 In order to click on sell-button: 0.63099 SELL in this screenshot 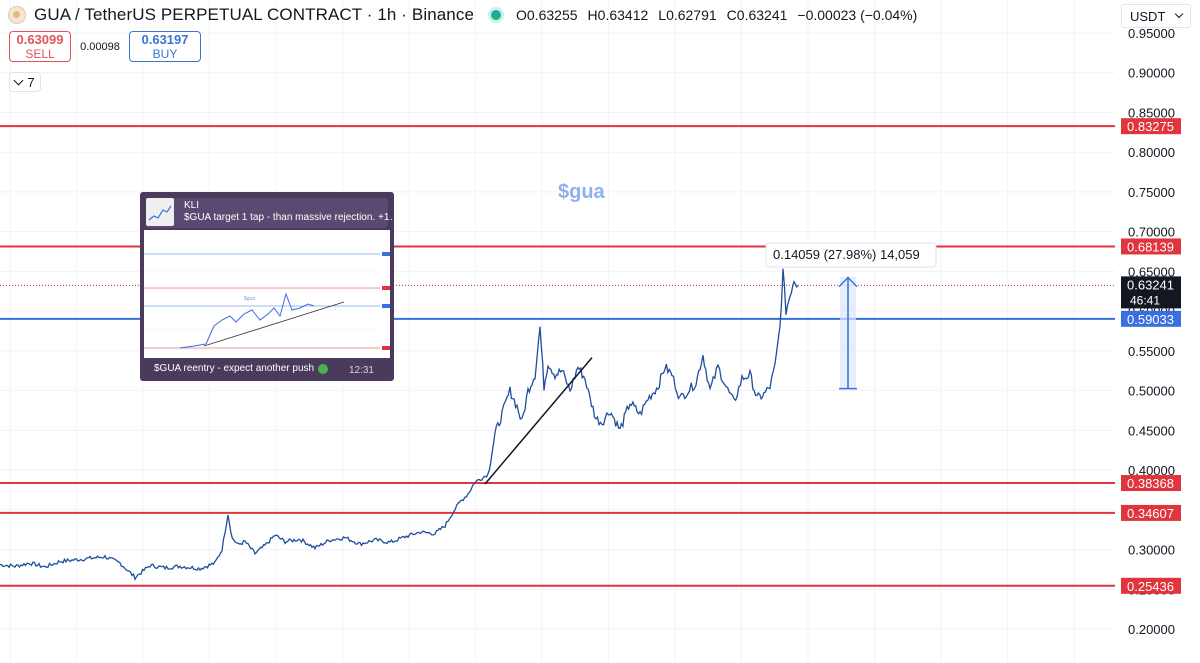, I will do `click(40, 46)`.